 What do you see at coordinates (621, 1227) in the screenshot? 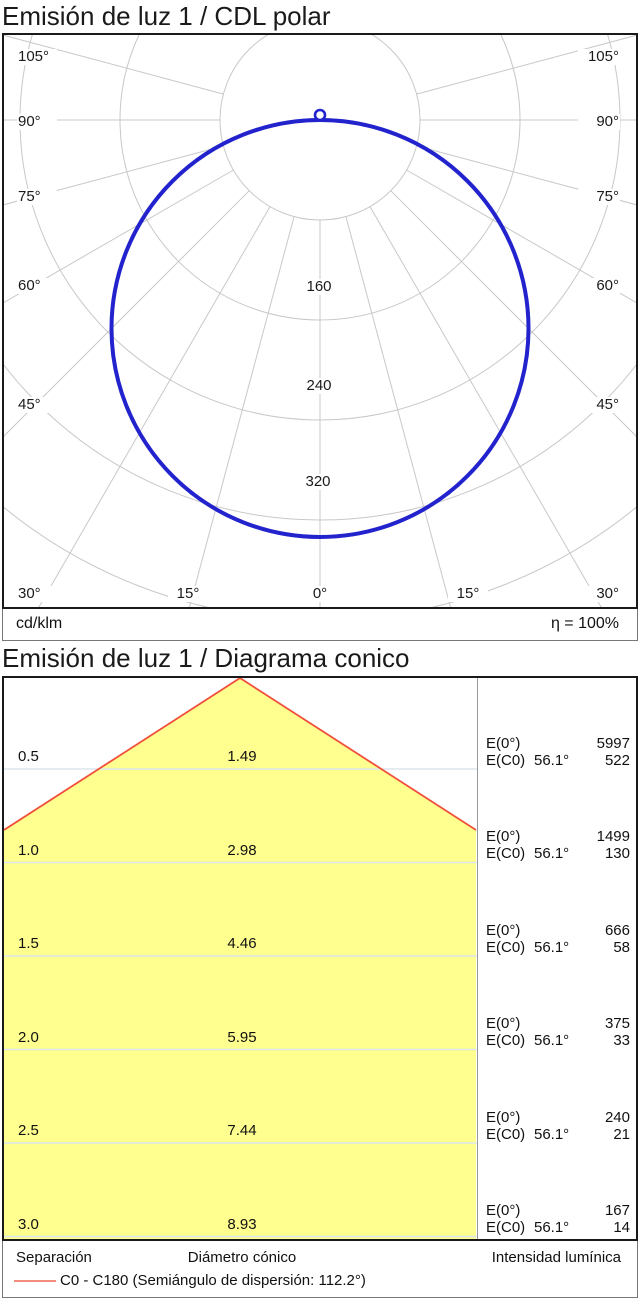
I see `ec0-value: 14` at bounding box center [621, 1227].